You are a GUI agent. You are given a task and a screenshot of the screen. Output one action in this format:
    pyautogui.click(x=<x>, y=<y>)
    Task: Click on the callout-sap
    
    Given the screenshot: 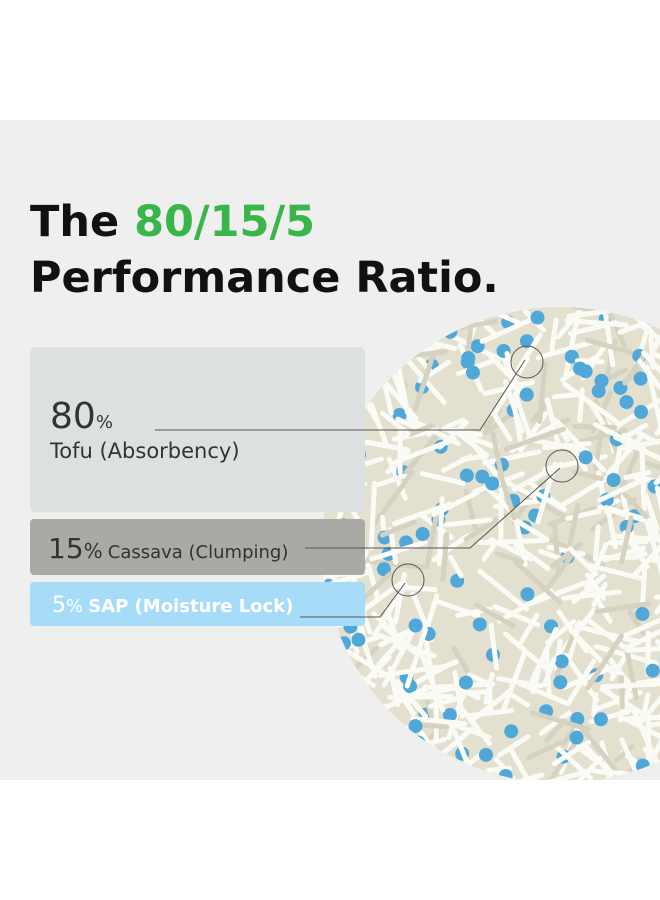 What is the action you would take?
    pyautogui.click(x=408, y=580)
    